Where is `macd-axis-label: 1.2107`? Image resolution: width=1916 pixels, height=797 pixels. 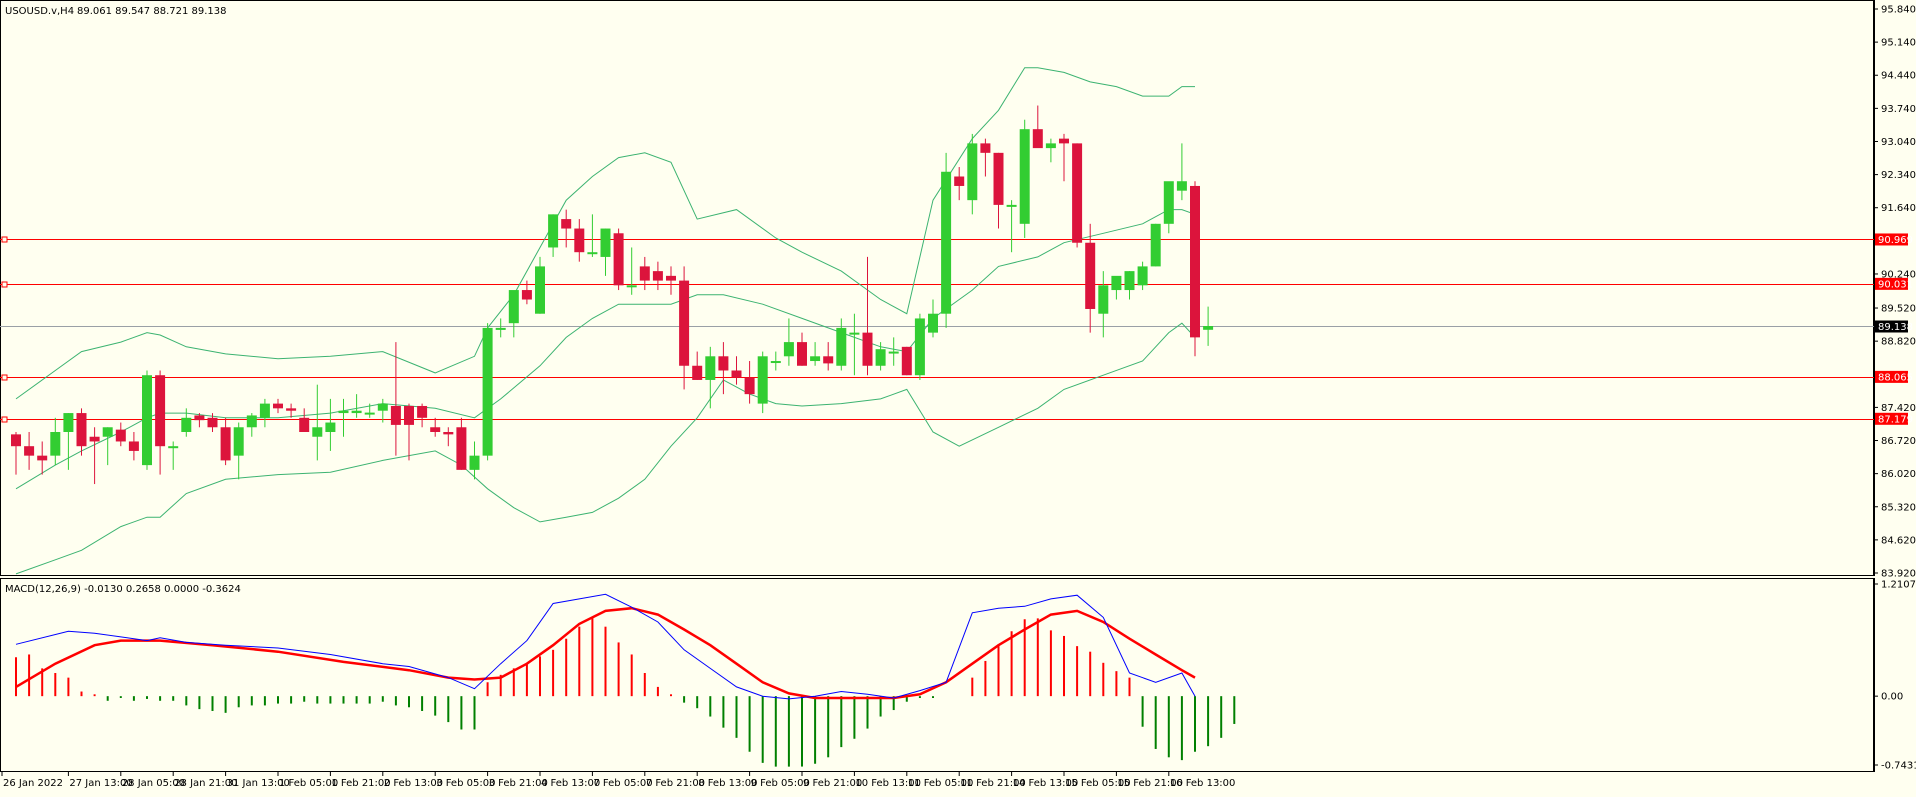
macd-axis-label: 1.2107 is located at coordinates (1898, 585).